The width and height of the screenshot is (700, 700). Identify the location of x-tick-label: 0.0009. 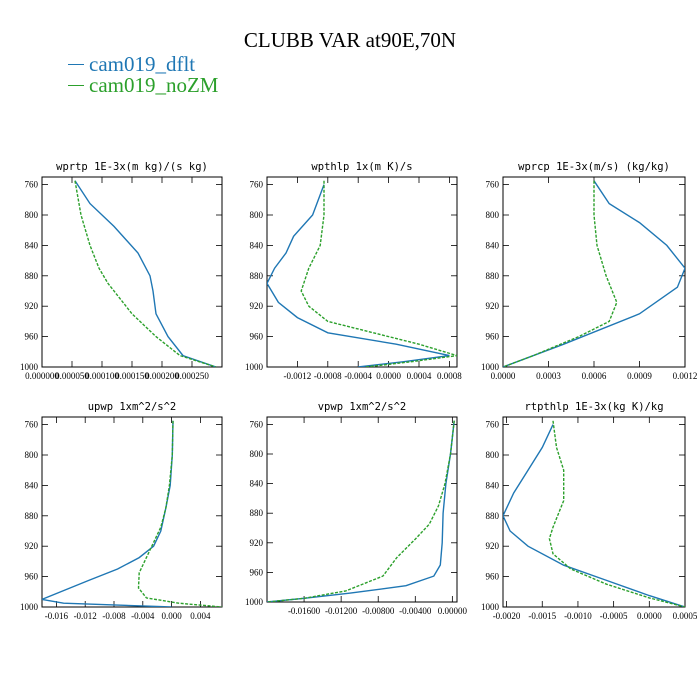
(639, 376).